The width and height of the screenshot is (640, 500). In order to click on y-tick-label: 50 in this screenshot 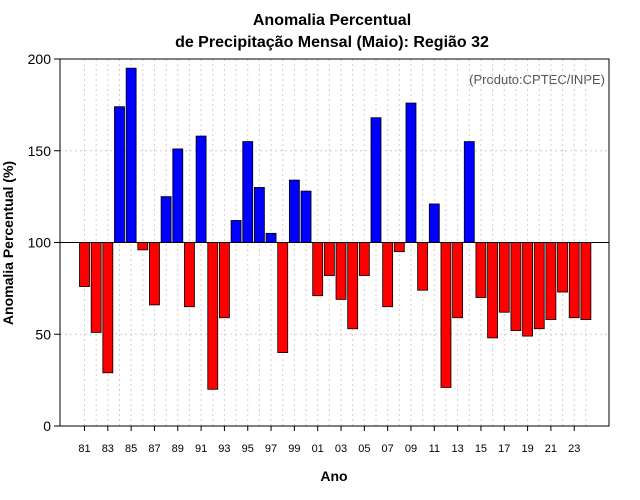, I will do `click(43, 334)`.